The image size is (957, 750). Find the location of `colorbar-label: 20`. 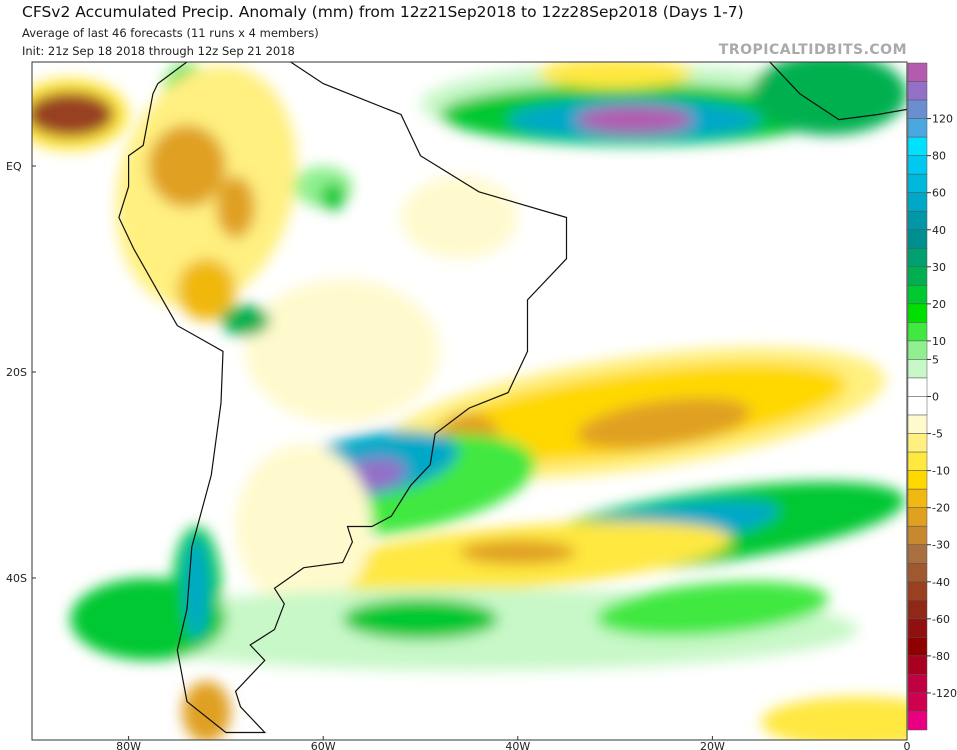

colorbar-label: 20 is located at coordinates (939, 304).